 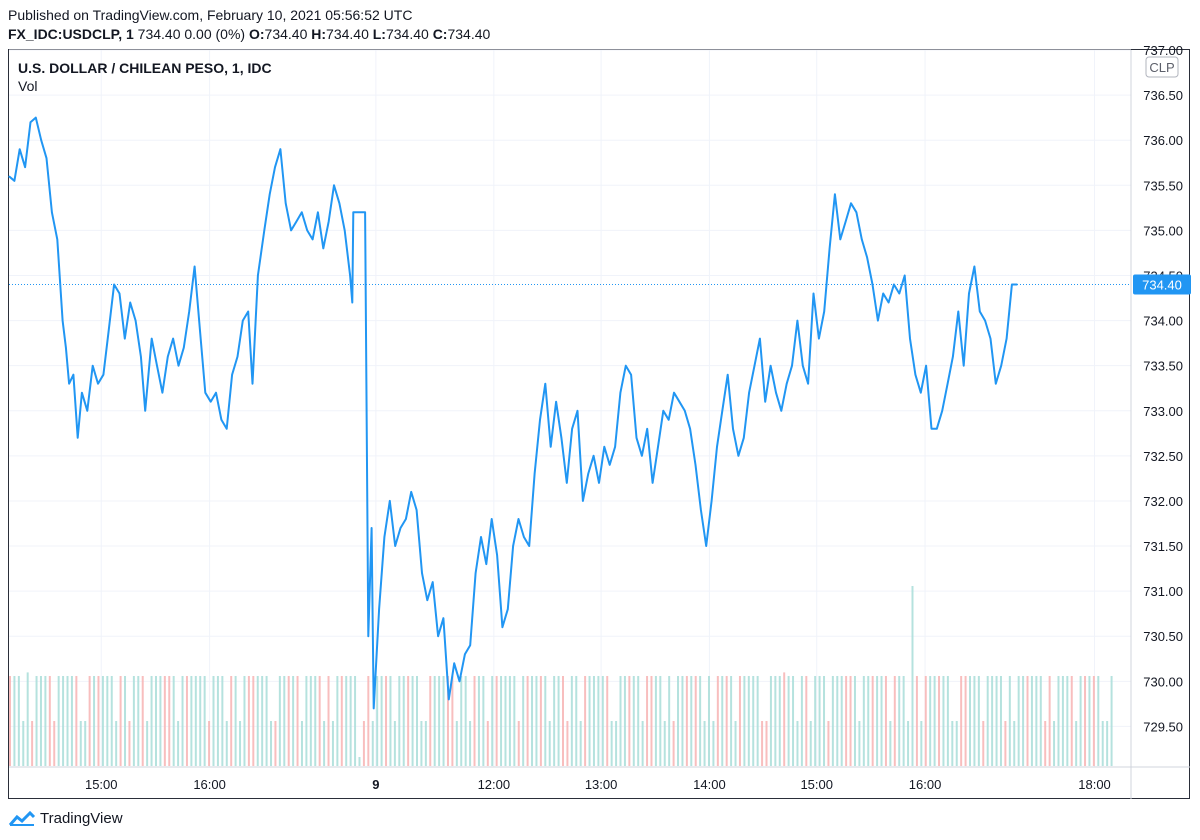 What do you see at coordinates (1094, 784) in the screenshot?
I see `x-tick-label: 18:00` at bounding box center [1094, 784].